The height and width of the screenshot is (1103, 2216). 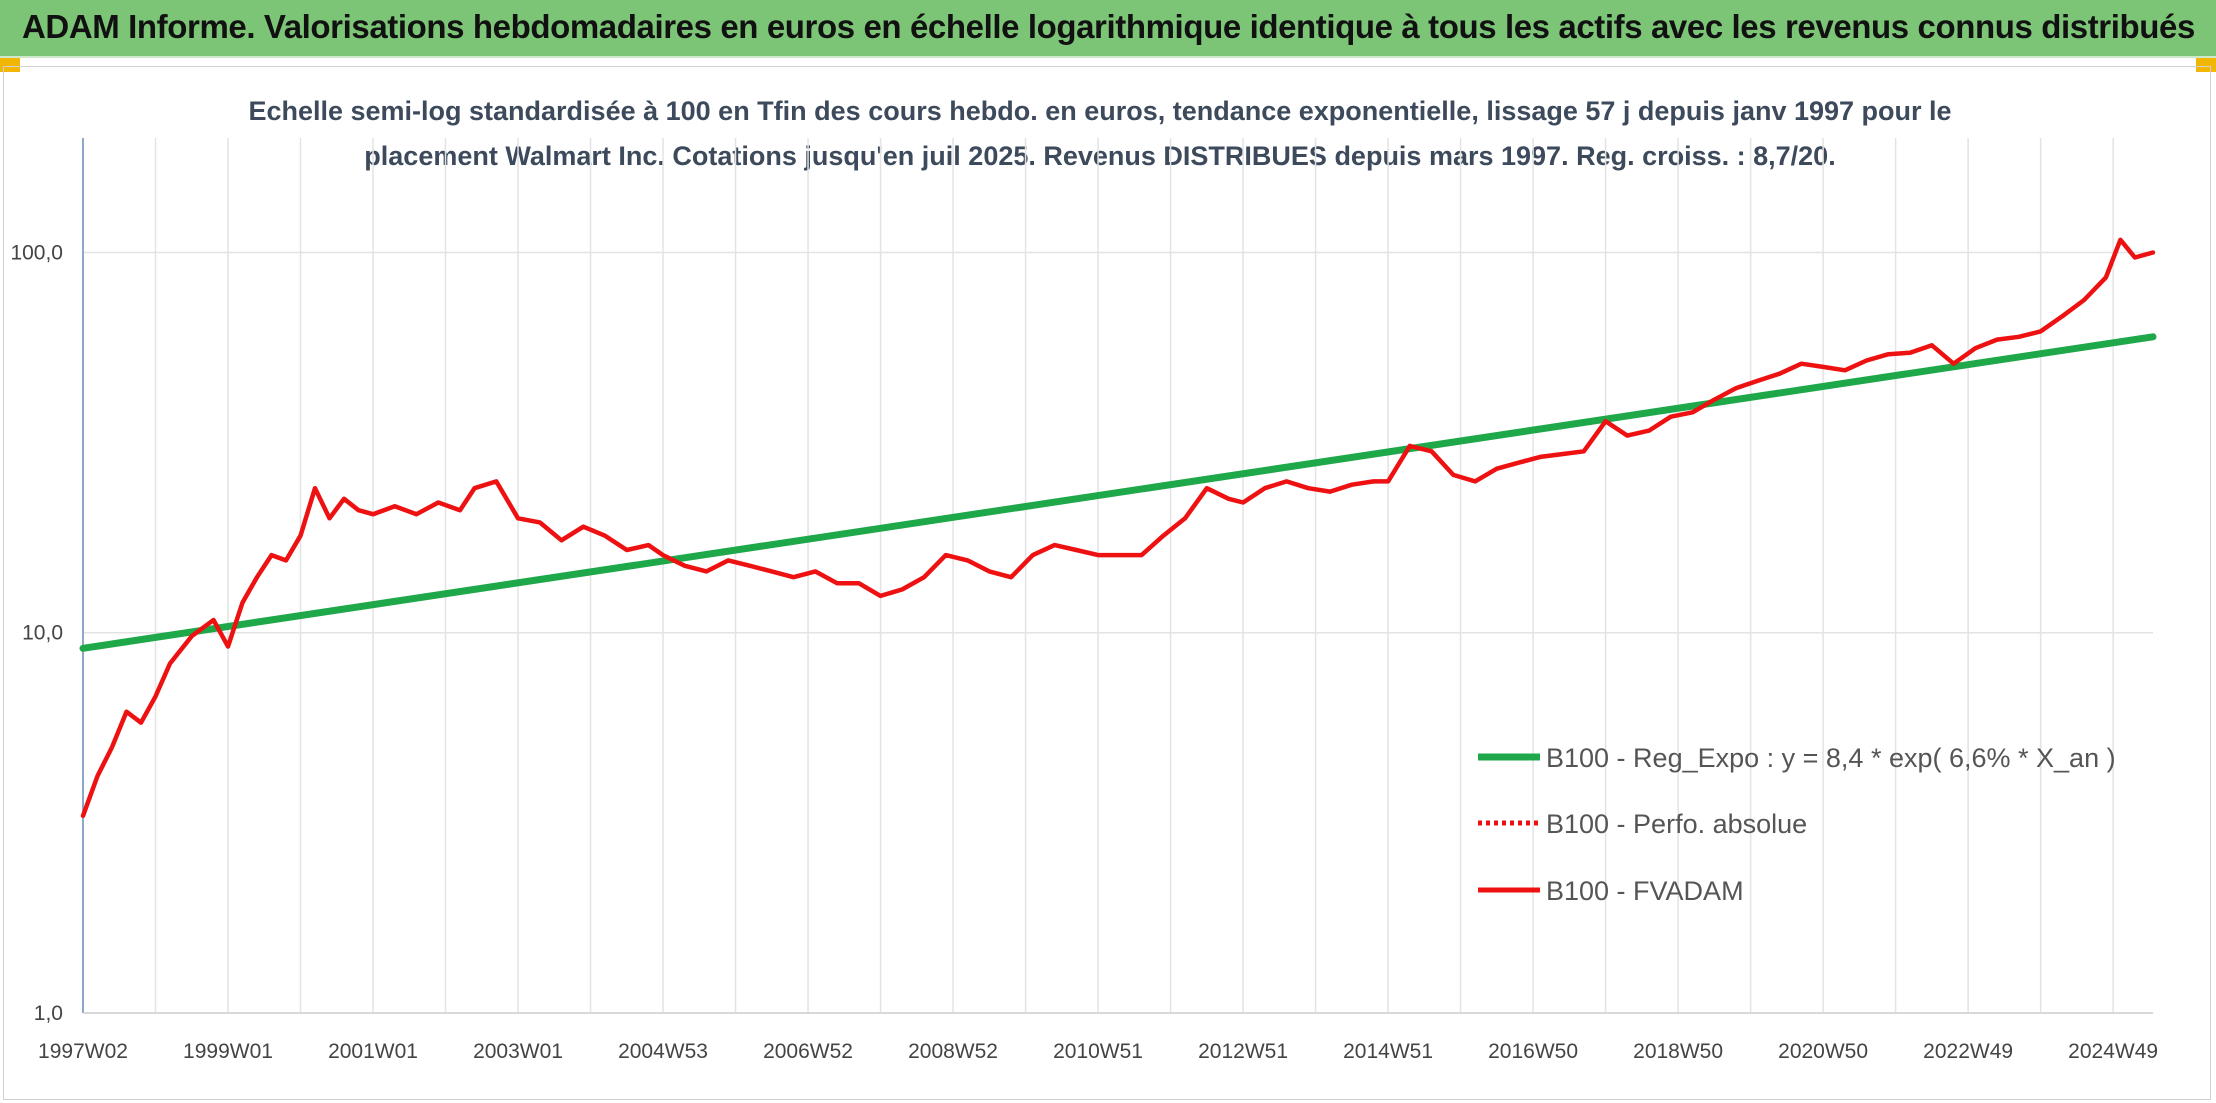 I want to click on x-tick-label: 2022W49, so click(x=1968, y=1051).